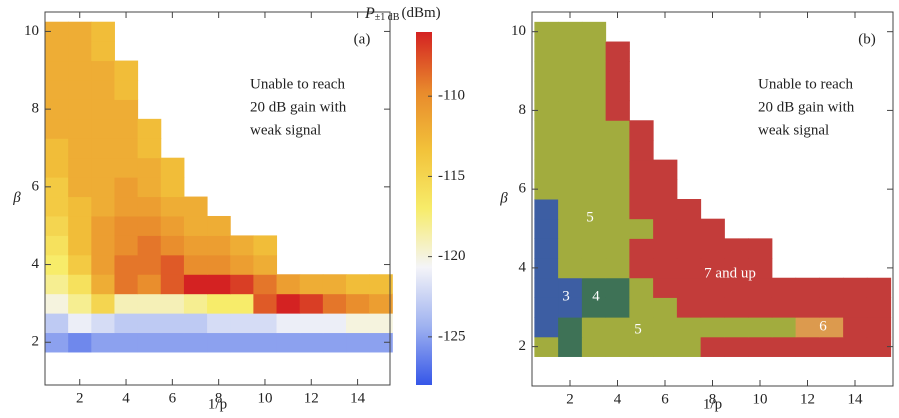 The height and width of the screenshot is (418, 899). I want to click on x-tick-label: 12, so click(311, 398).